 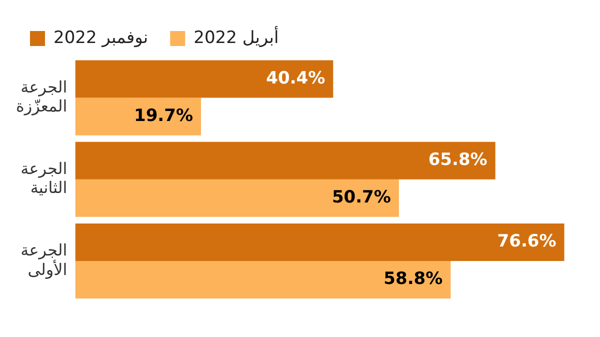 What do you see at coordinates (42, 96) in the screenshot?
I see `y-tick-label: الجرعة المعزّزة` at bounding box center [42, 96].